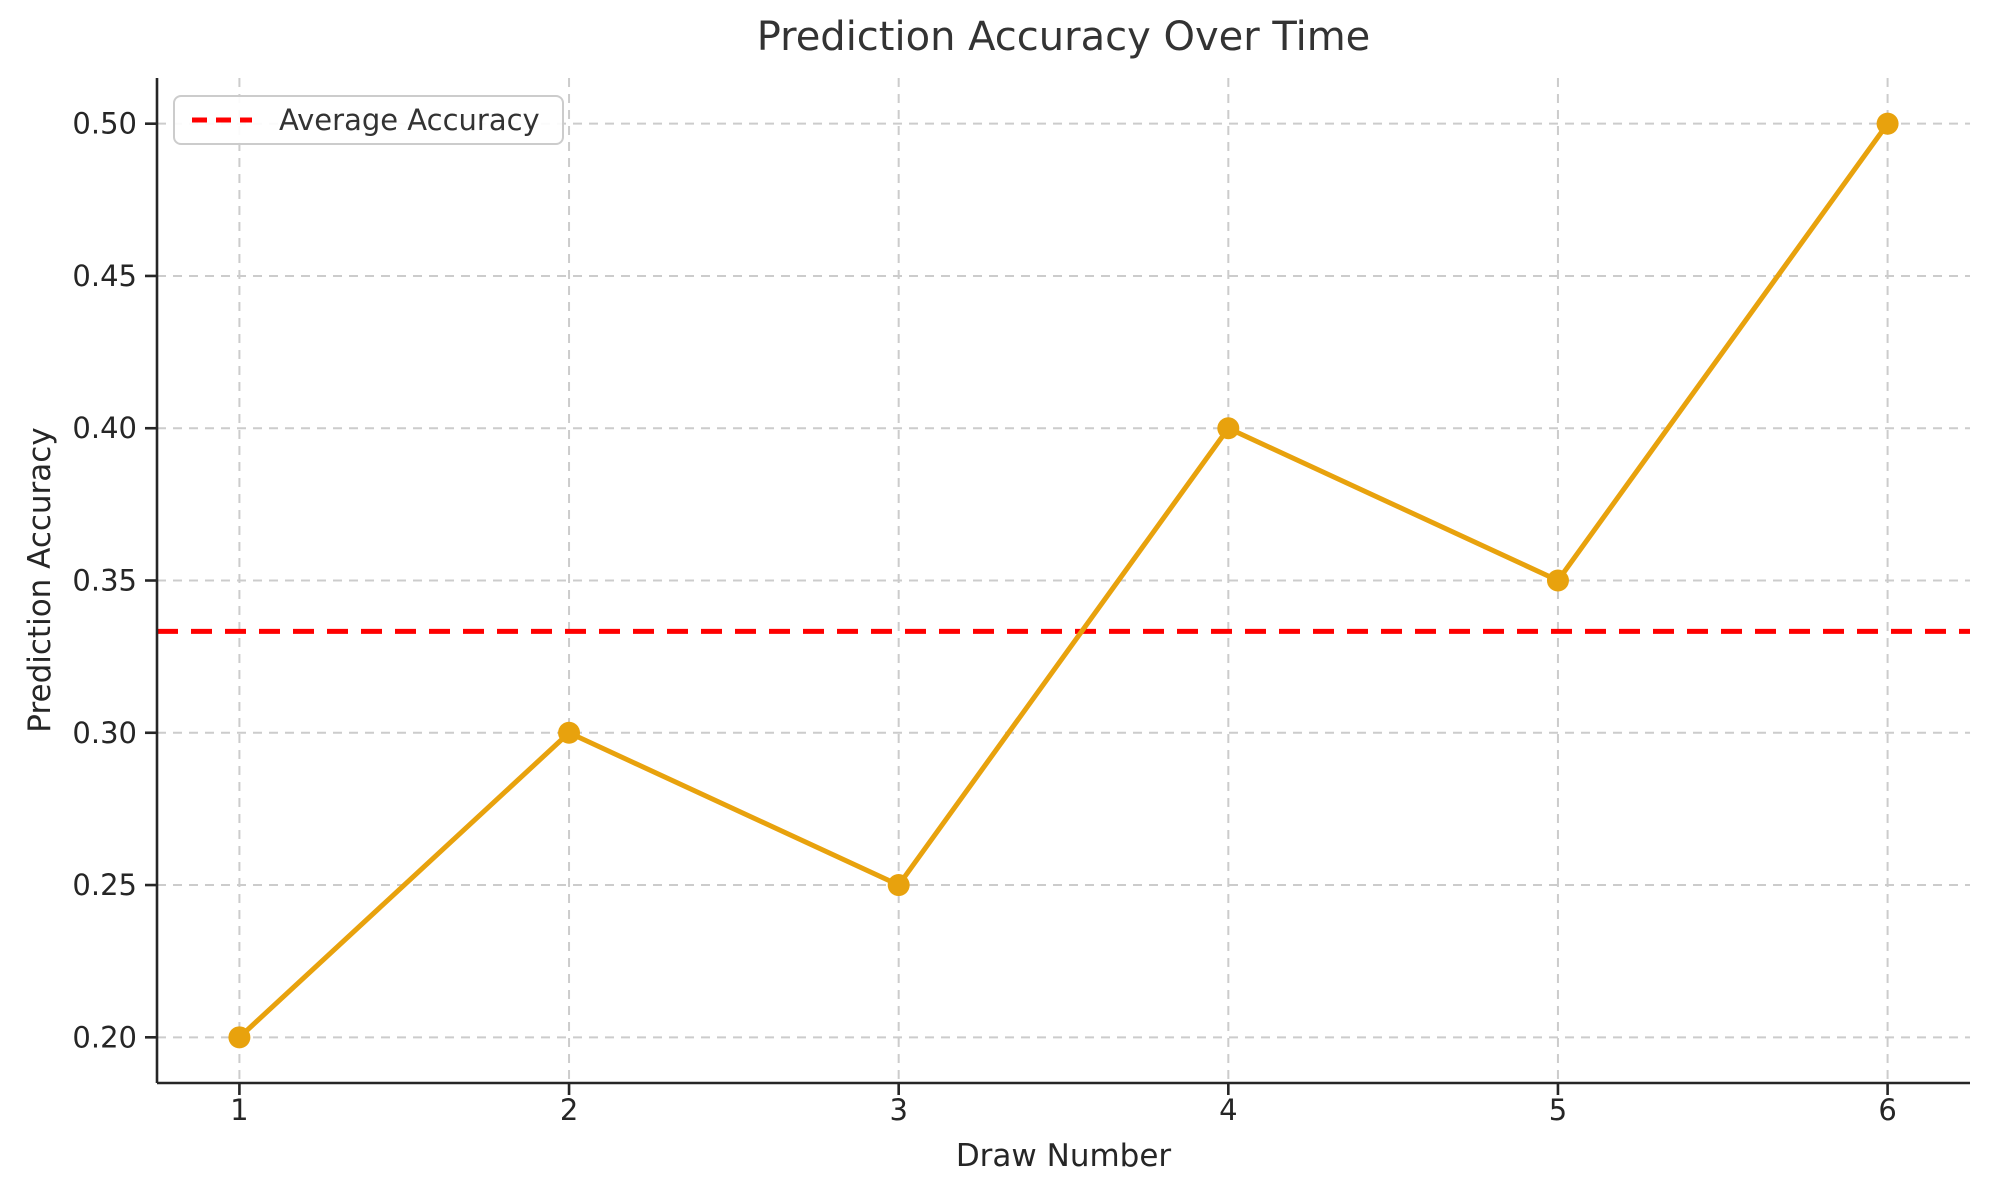 This screenshot has height=1200, width=2000. Describe the element at coordinates (239, 1110) in the screenshot. I see `x-tick-label: 1` at that location.